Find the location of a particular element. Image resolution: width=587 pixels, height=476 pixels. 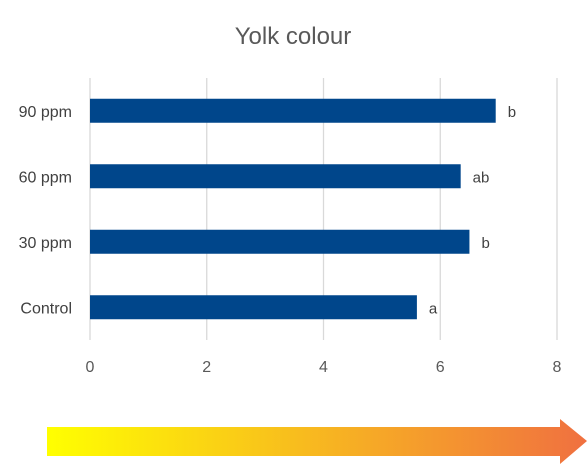

category-label-60-ppm: 60 ppm is located at coordinates (45, 177).